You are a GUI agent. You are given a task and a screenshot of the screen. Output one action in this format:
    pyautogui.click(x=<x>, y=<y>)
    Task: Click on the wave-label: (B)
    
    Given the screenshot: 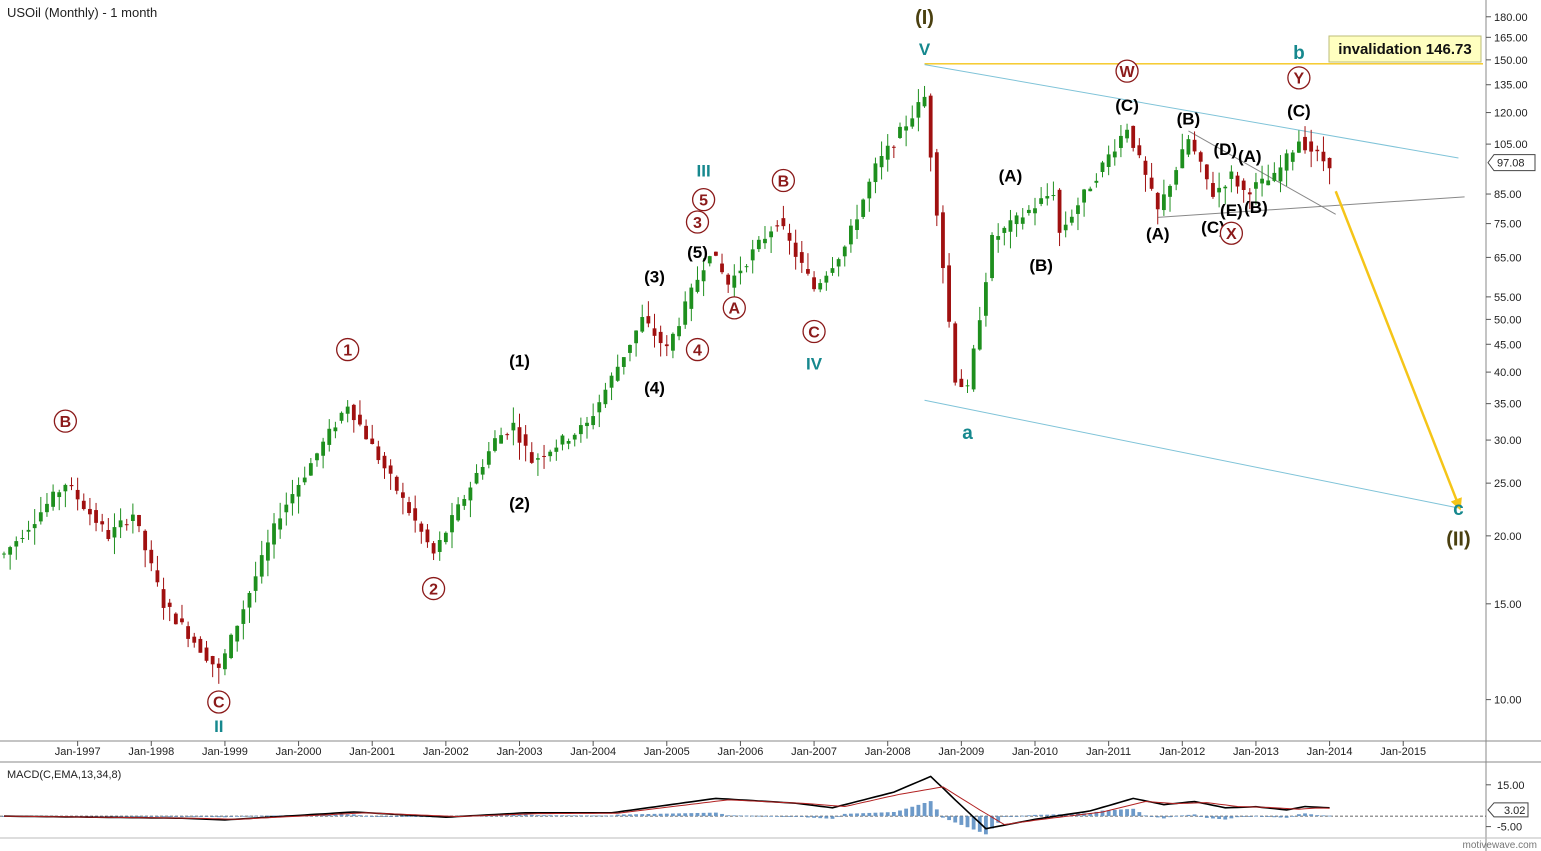 What is the action you would take?
    pyautogui.click(x=1189, y=119)
    